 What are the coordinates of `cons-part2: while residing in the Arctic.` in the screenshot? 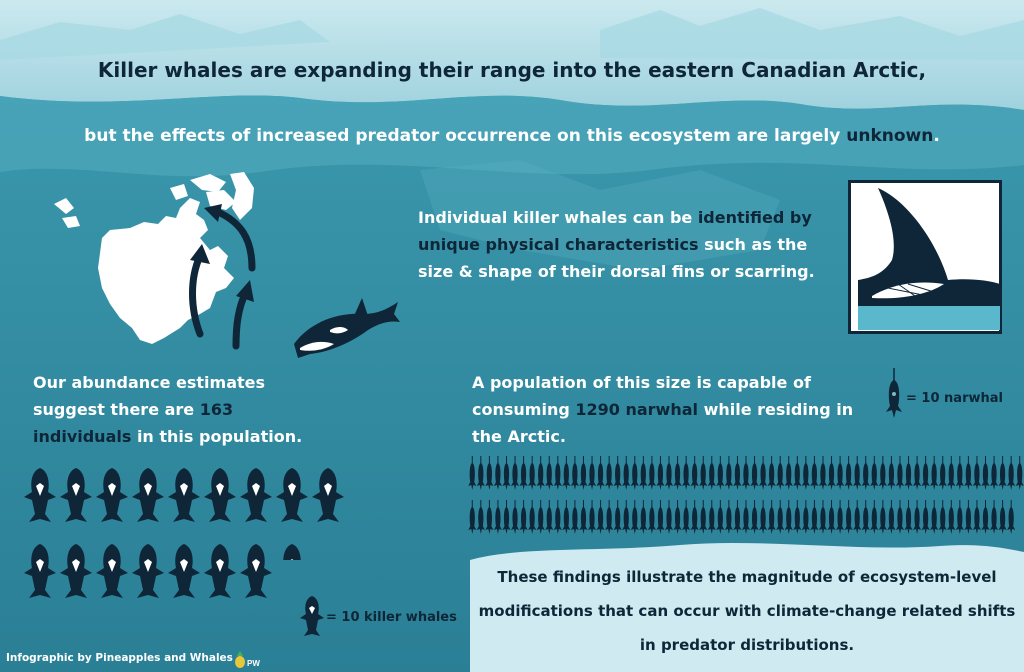 It's located at (663, 423).